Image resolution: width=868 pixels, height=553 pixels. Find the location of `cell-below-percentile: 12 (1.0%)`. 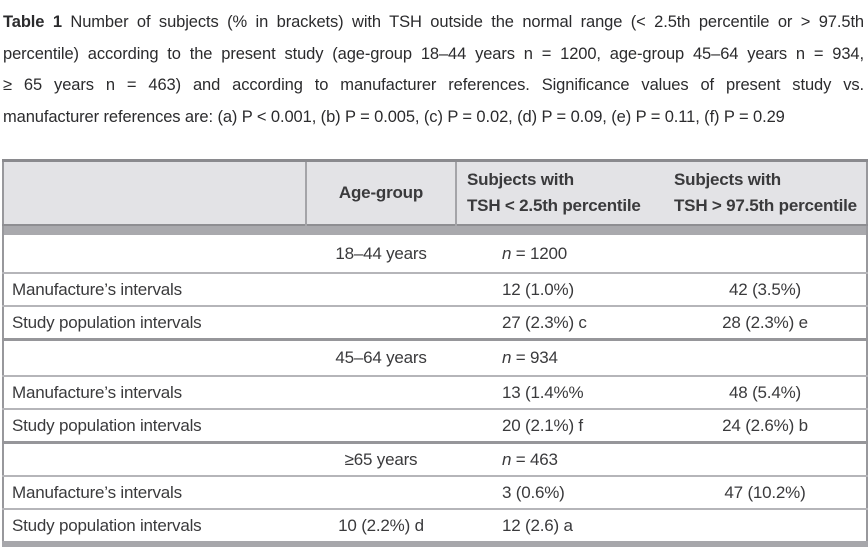

cell-below-percentile: 12 (1.0%) is located at coordinates (560, 289).